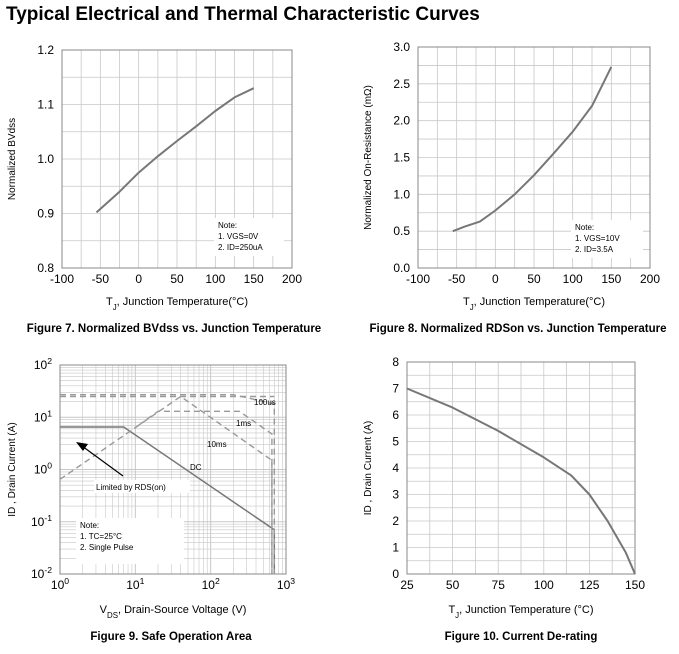 The height and width of the screenshot is (654, 679). What do you see at coordinates (102, 461) in the screenshot?
I see `annotation-arrow` at bounding box center [102, 461].